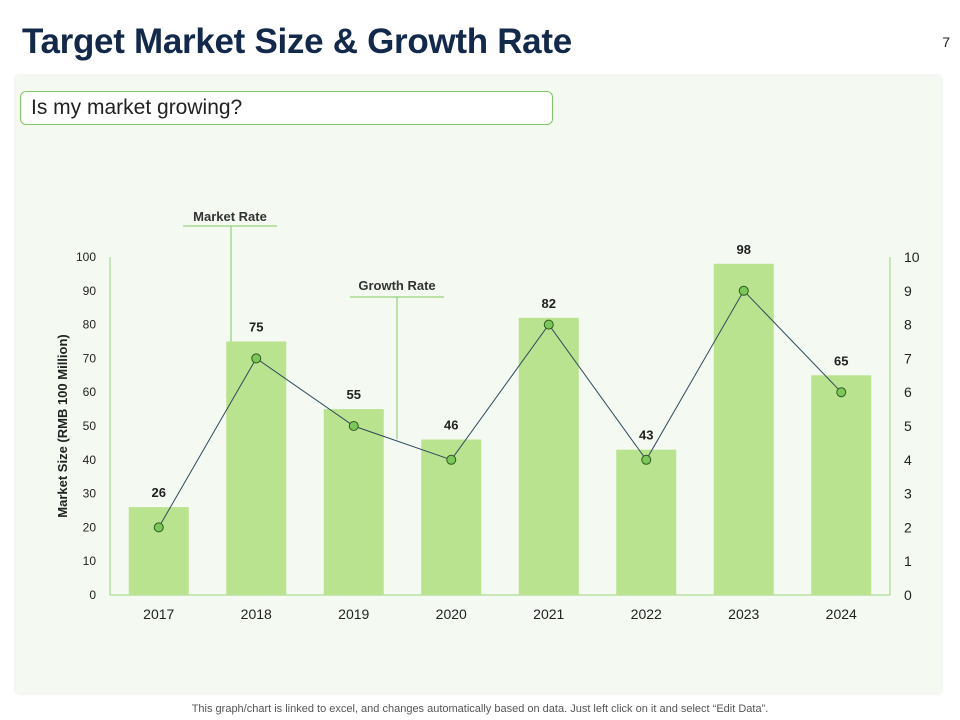 Image resolution: width=960 pixels, height=720 pixels. Describe the element at coordinates (92, 595) in the screenshot. I see `y-tick-label: 0` at that location.